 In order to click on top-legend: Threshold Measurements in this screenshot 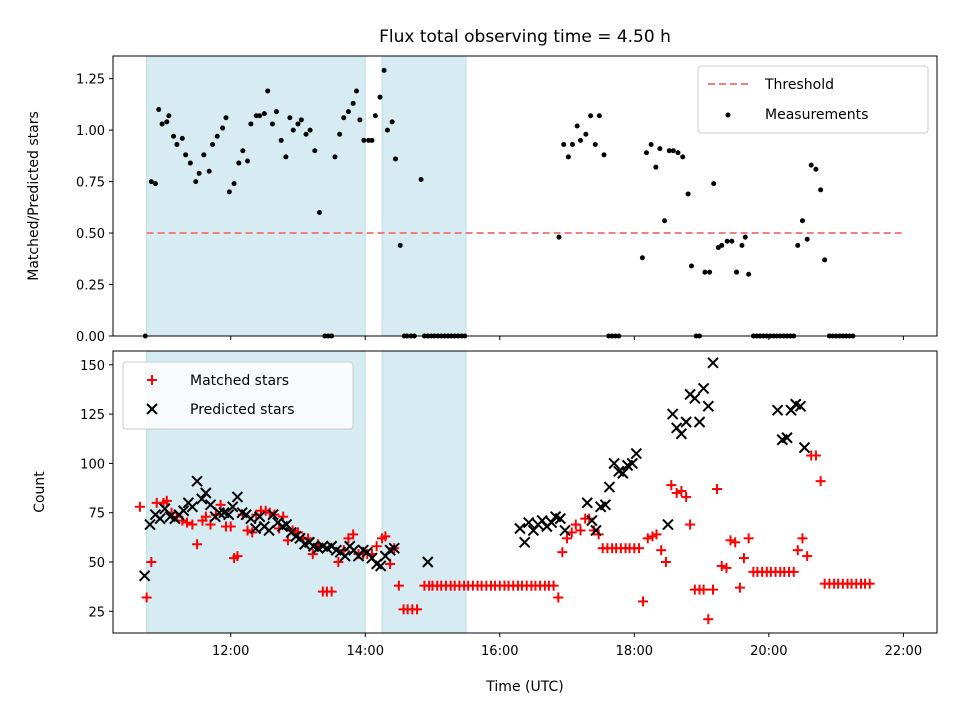, I will do `click(813, 99)`.